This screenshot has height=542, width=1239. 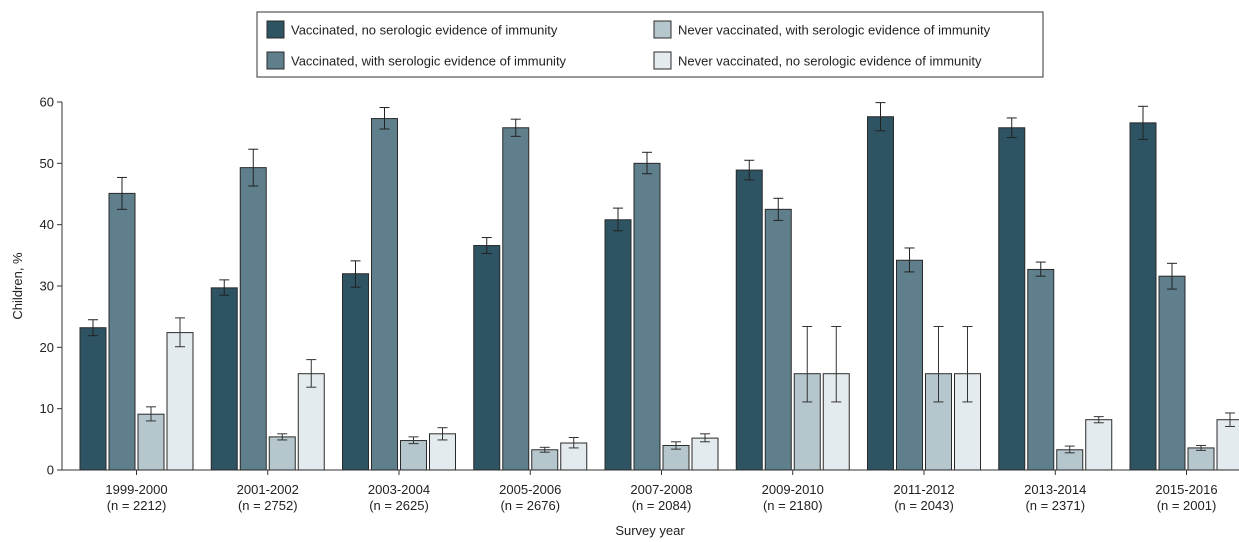 I want to click on x-tick-sublabel: (n = 2084), so click(x=662, y=505).